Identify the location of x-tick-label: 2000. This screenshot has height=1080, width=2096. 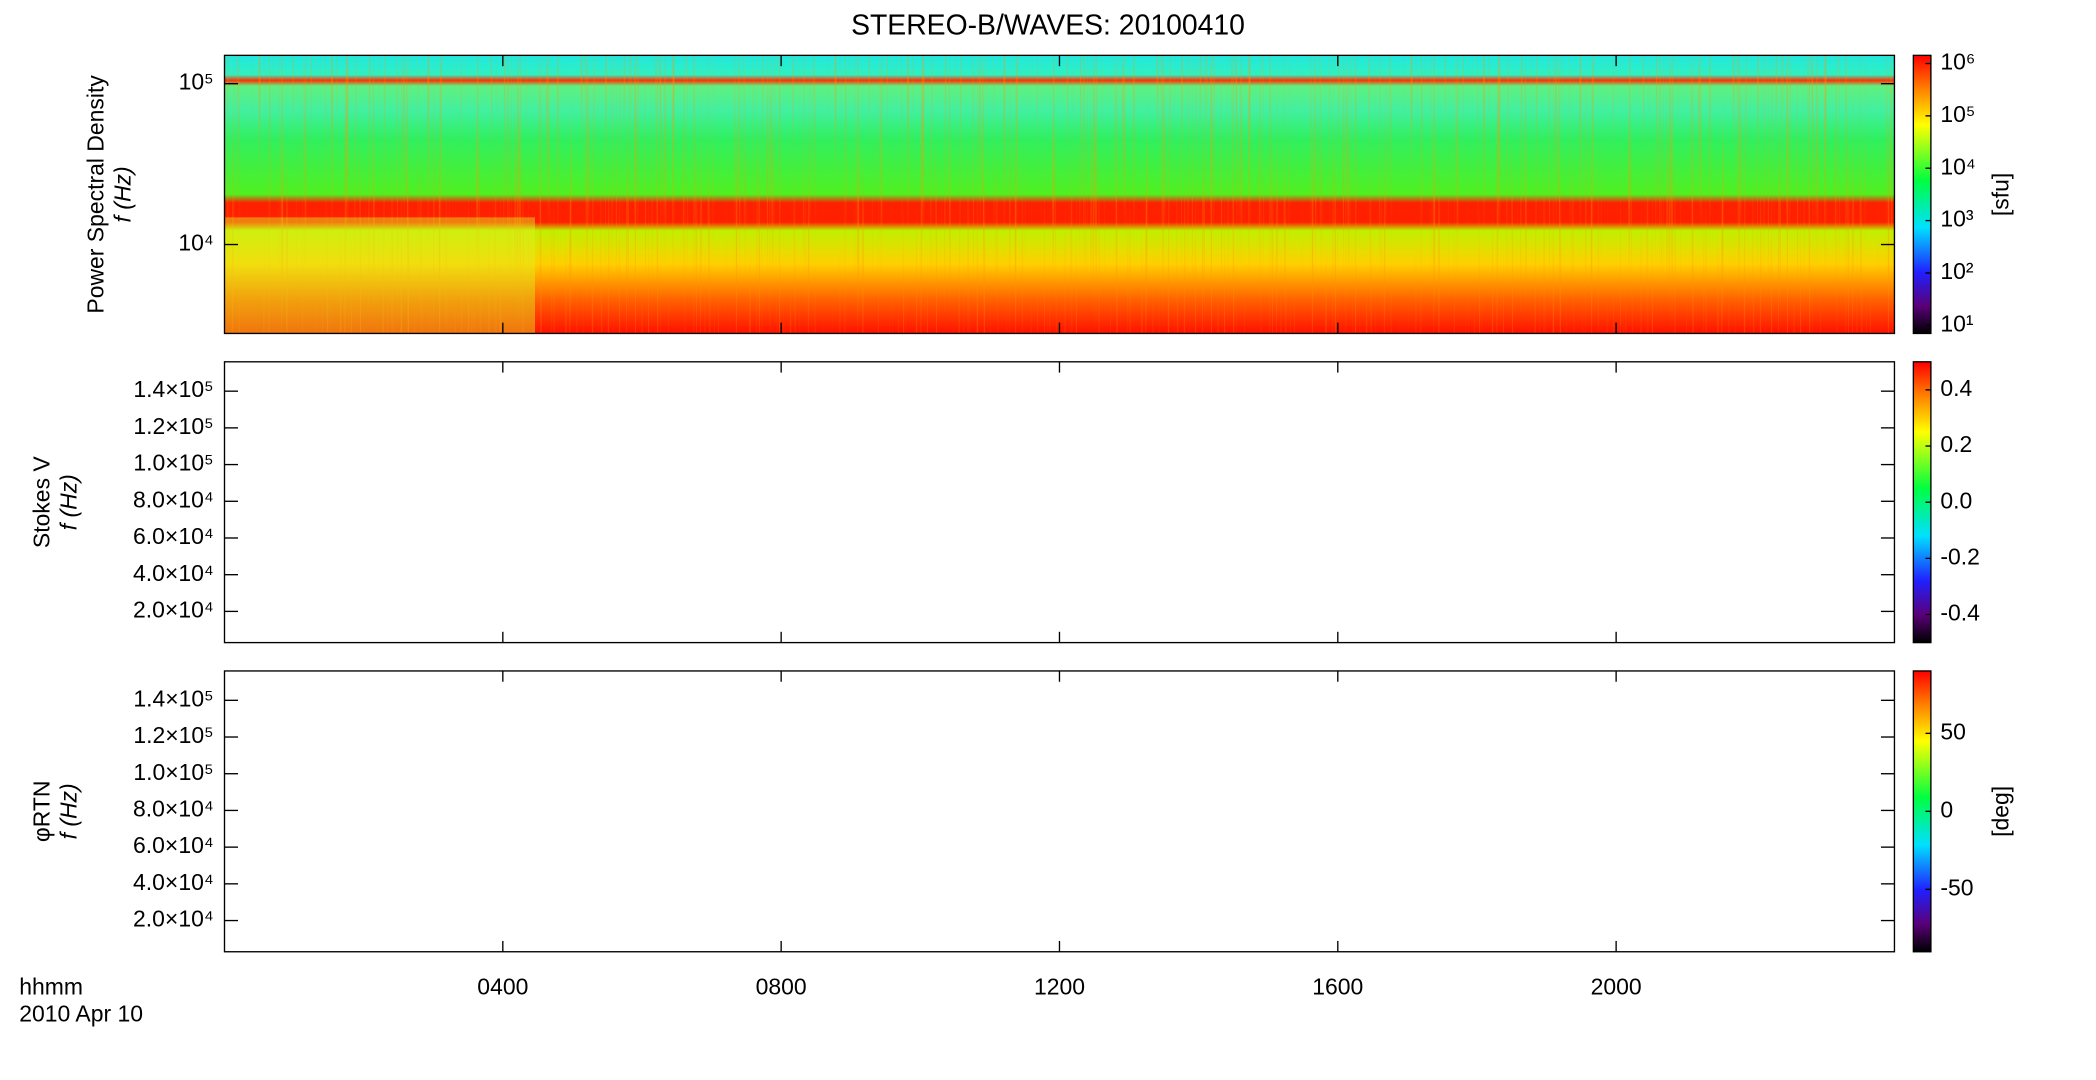
(1616, 986).